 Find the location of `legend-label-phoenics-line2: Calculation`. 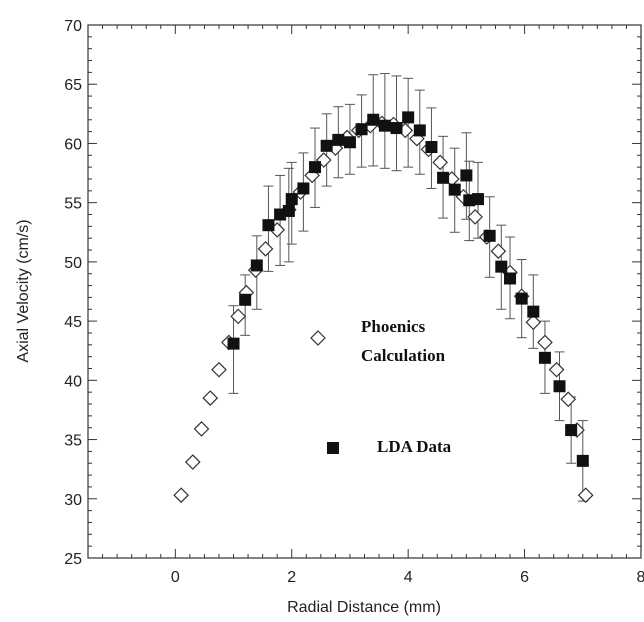

legend-label-phoenics-line2: Calculation is located at coordinates (403, 355).